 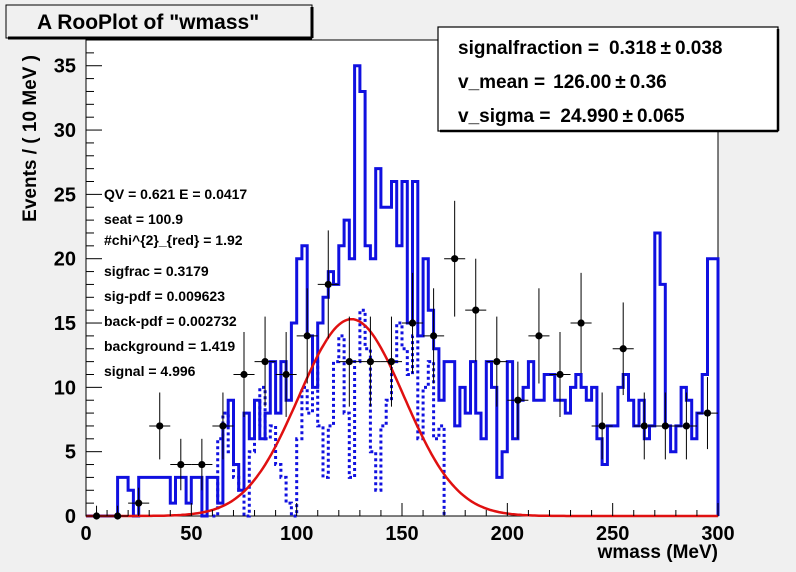 I want to click on x-axis-title: wmass (MeV), so click(x=657, y=552).